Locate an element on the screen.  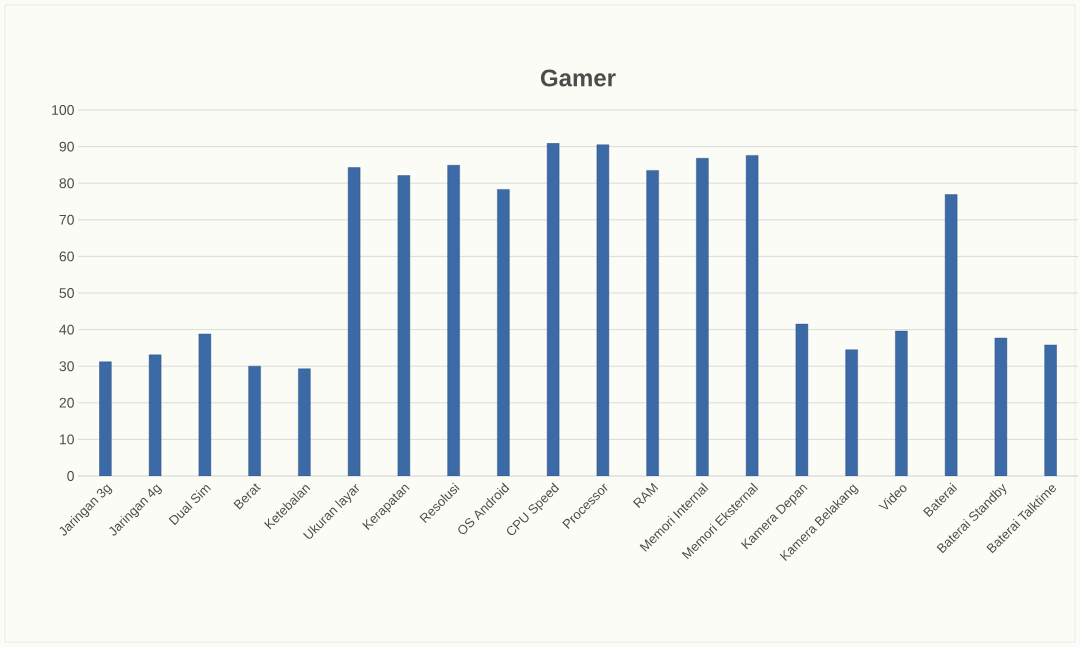
y-tick-label: 80 is located at coordinates (66, 183).